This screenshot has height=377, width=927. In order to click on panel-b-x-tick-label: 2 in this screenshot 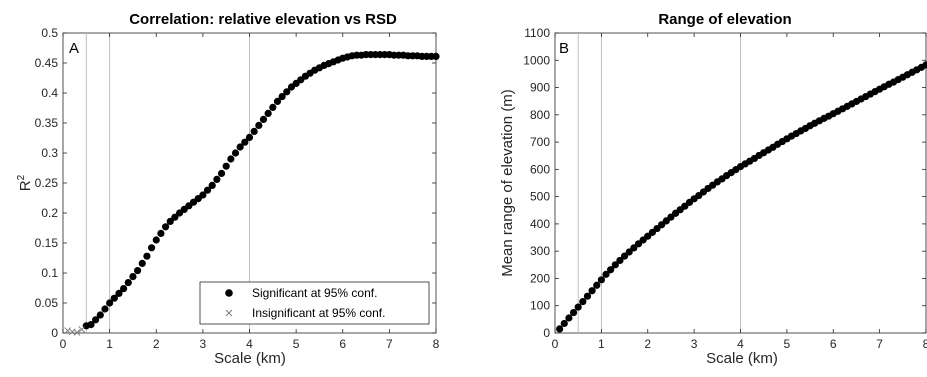, I will do `click(647, 344)`.